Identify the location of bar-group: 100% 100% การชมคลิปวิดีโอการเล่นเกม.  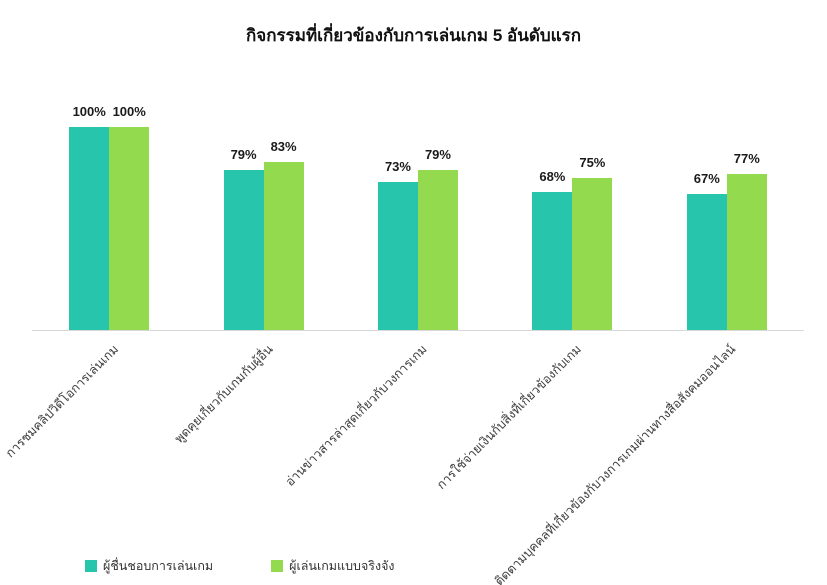
(76, 282).